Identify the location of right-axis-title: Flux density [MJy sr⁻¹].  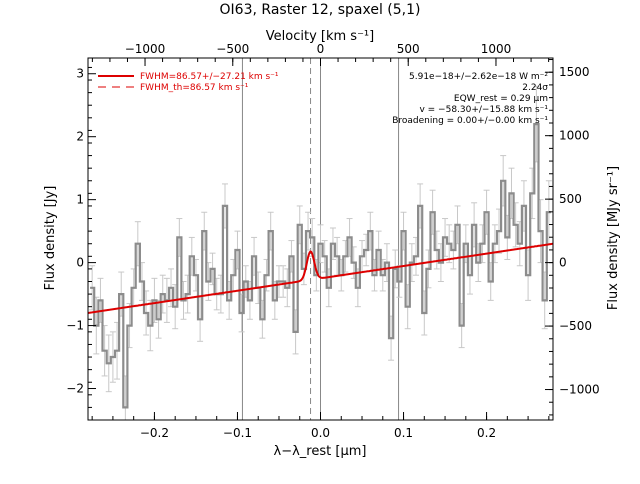
(613, 238).